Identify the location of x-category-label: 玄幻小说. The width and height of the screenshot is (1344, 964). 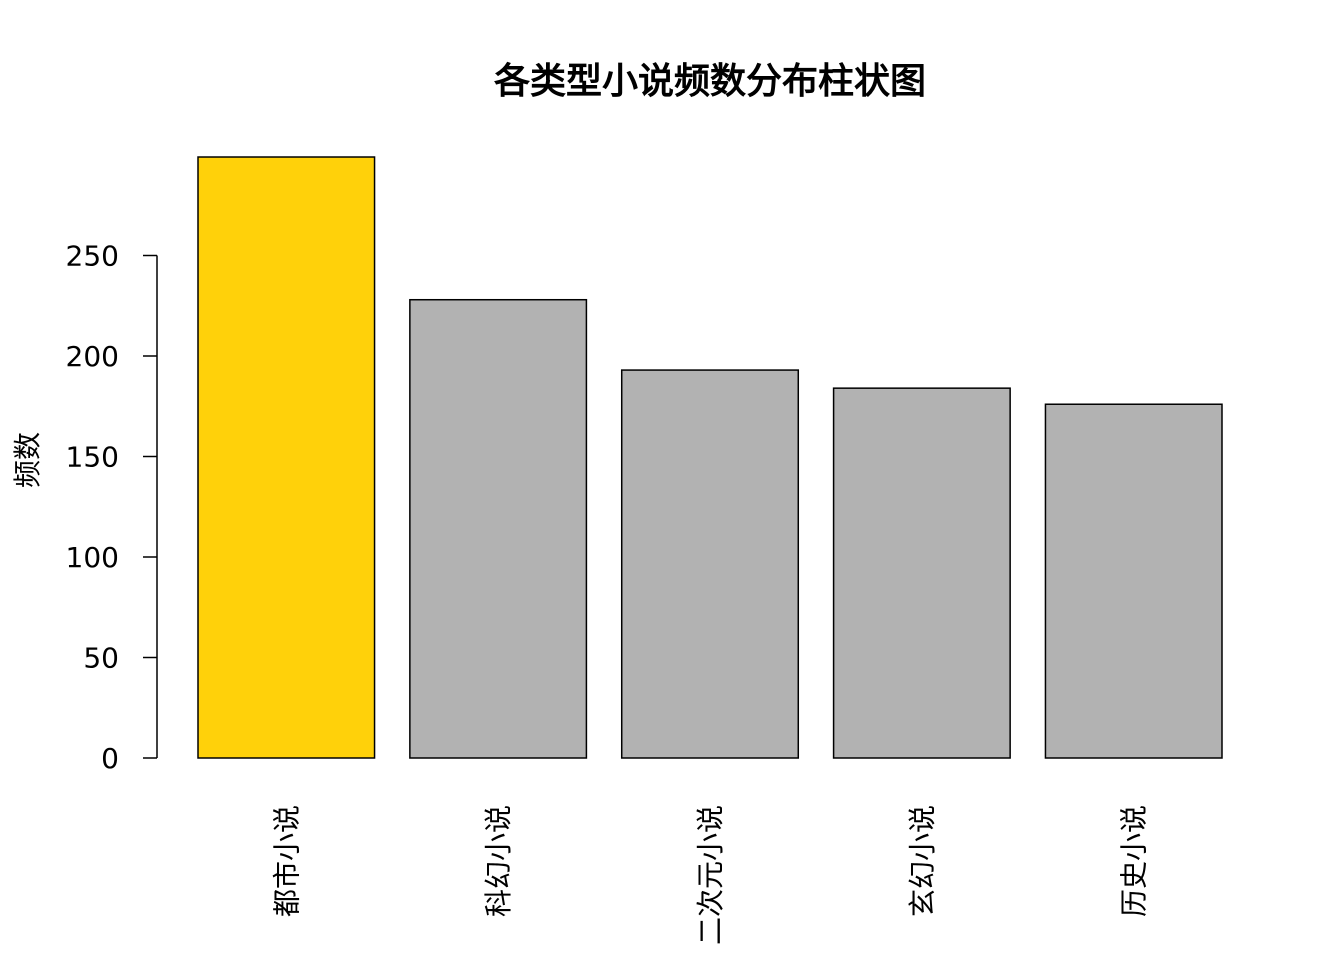
(922, 861).